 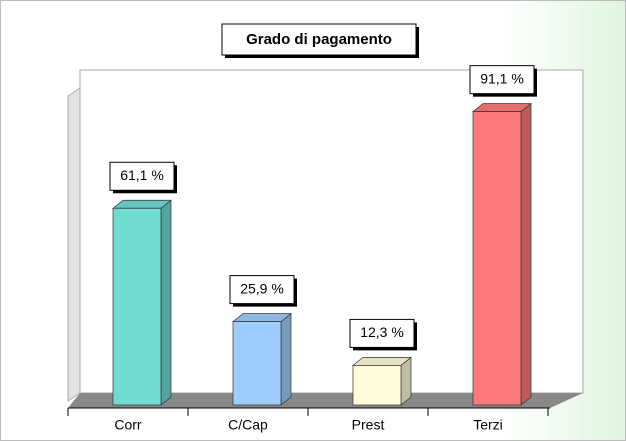 I want to click on value-label: 91,1 %, so click(x=502, y=78).